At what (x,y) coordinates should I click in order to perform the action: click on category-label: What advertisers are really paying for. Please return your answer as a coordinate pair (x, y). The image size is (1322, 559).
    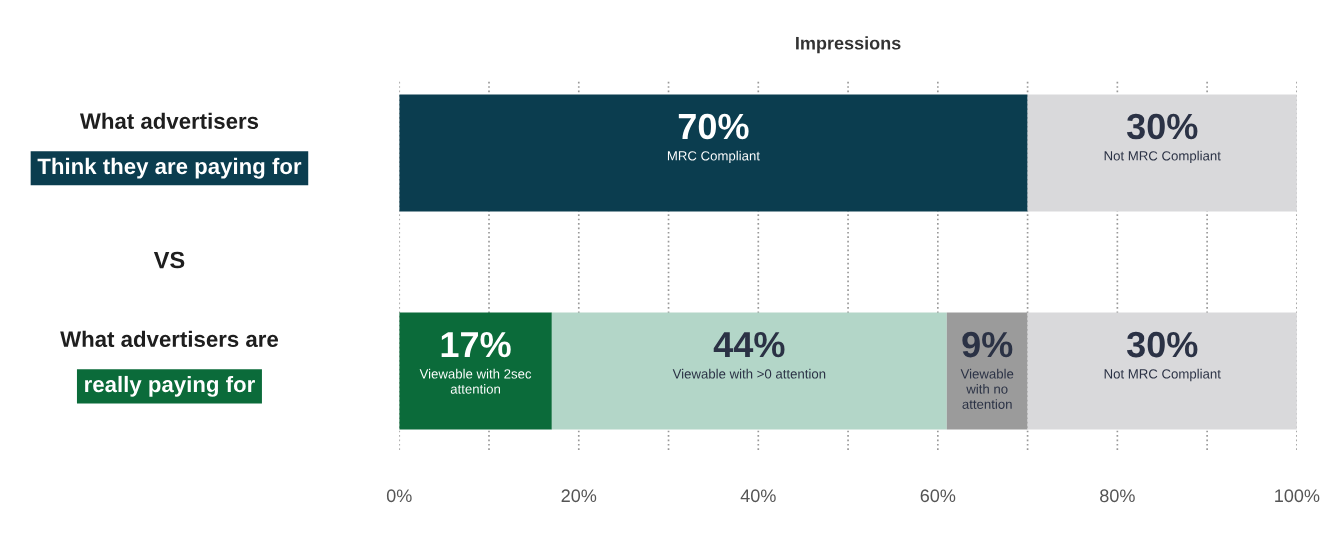
    Looking at the image, I should click on (169, 363).